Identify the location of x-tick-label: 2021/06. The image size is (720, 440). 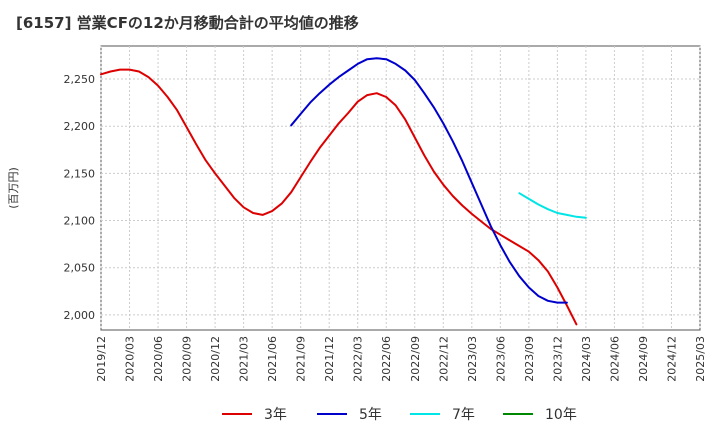
(272, 359).